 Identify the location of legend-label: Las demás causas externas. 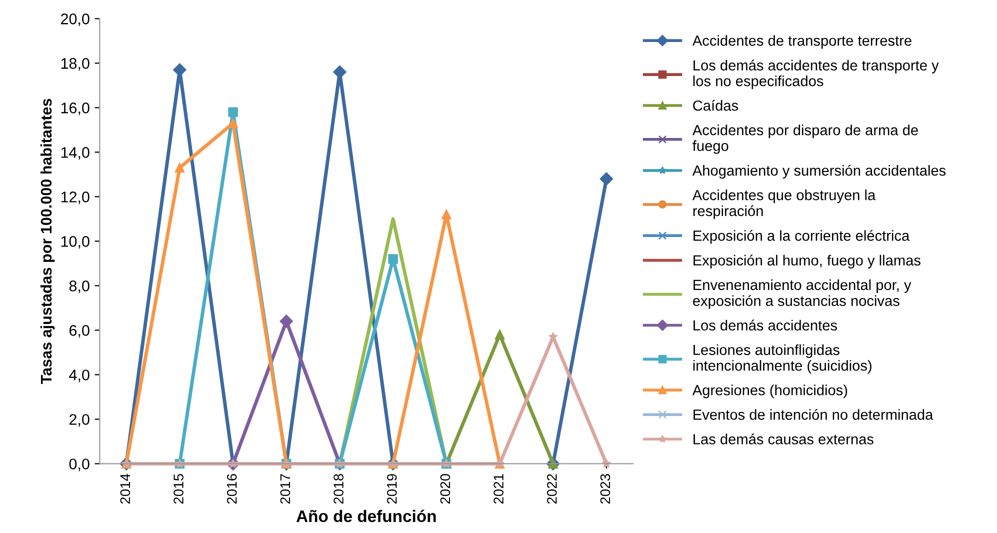
(784, 438).